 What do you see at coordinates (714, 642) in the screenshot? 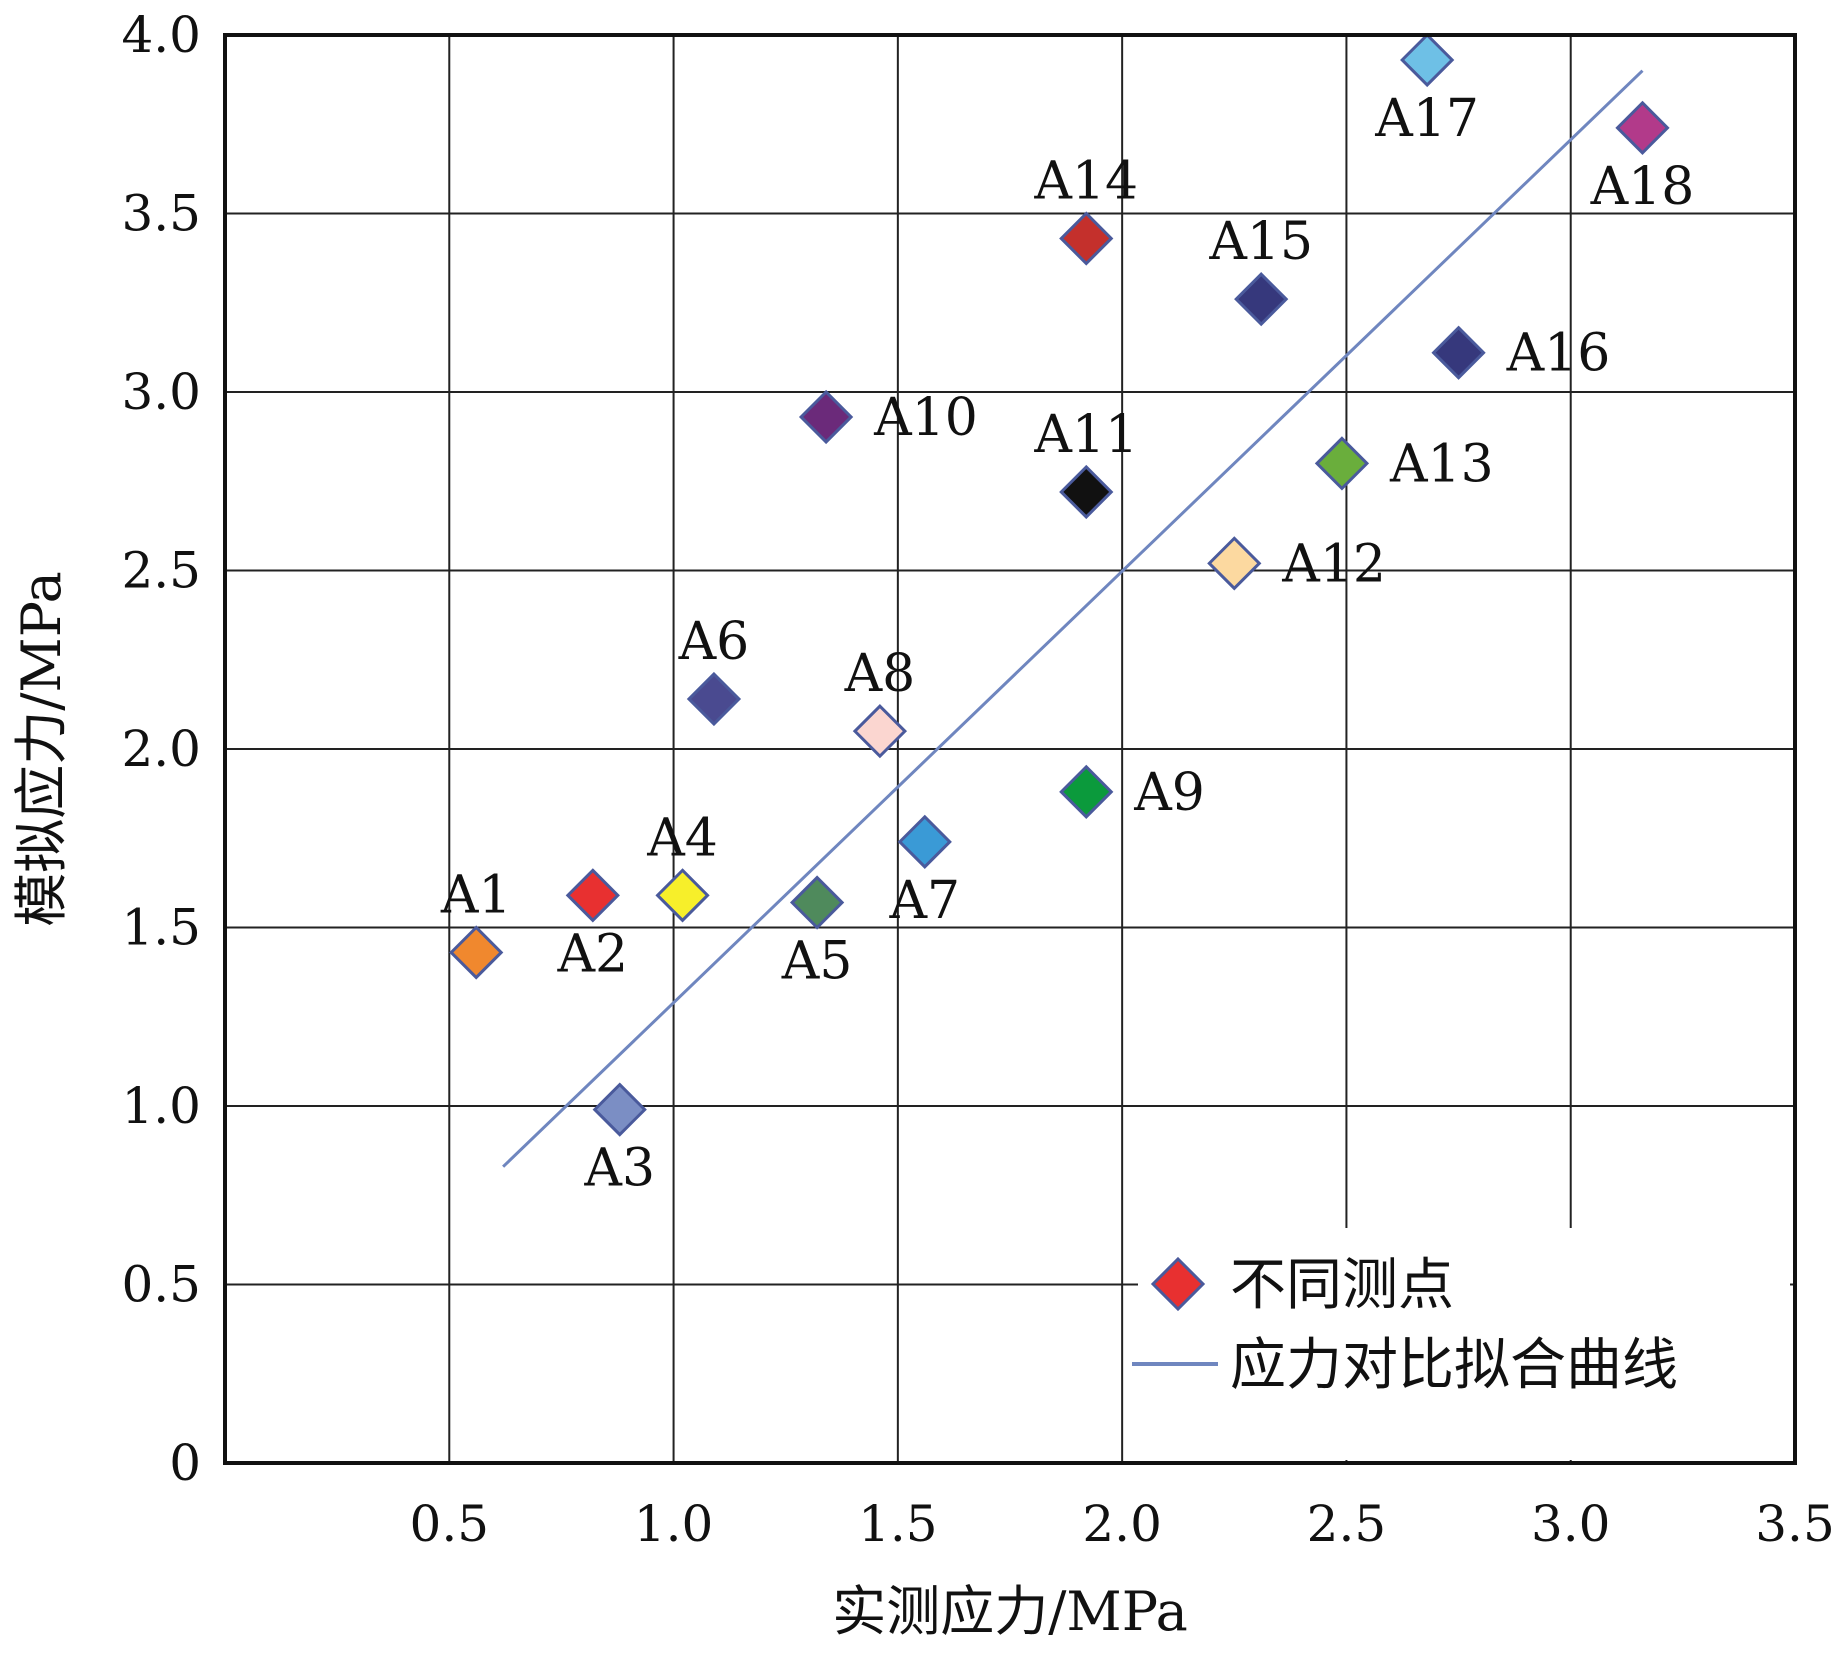
I see `point-label-a6: A6` at bounding box center [714, 642].